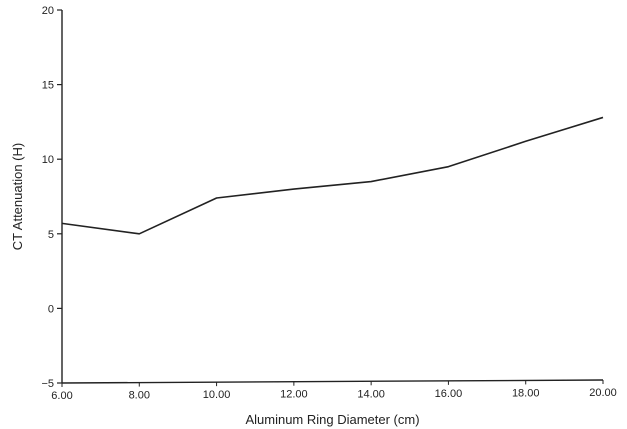  I want to click on x-tick-label: 20.00, so click(603, 393).